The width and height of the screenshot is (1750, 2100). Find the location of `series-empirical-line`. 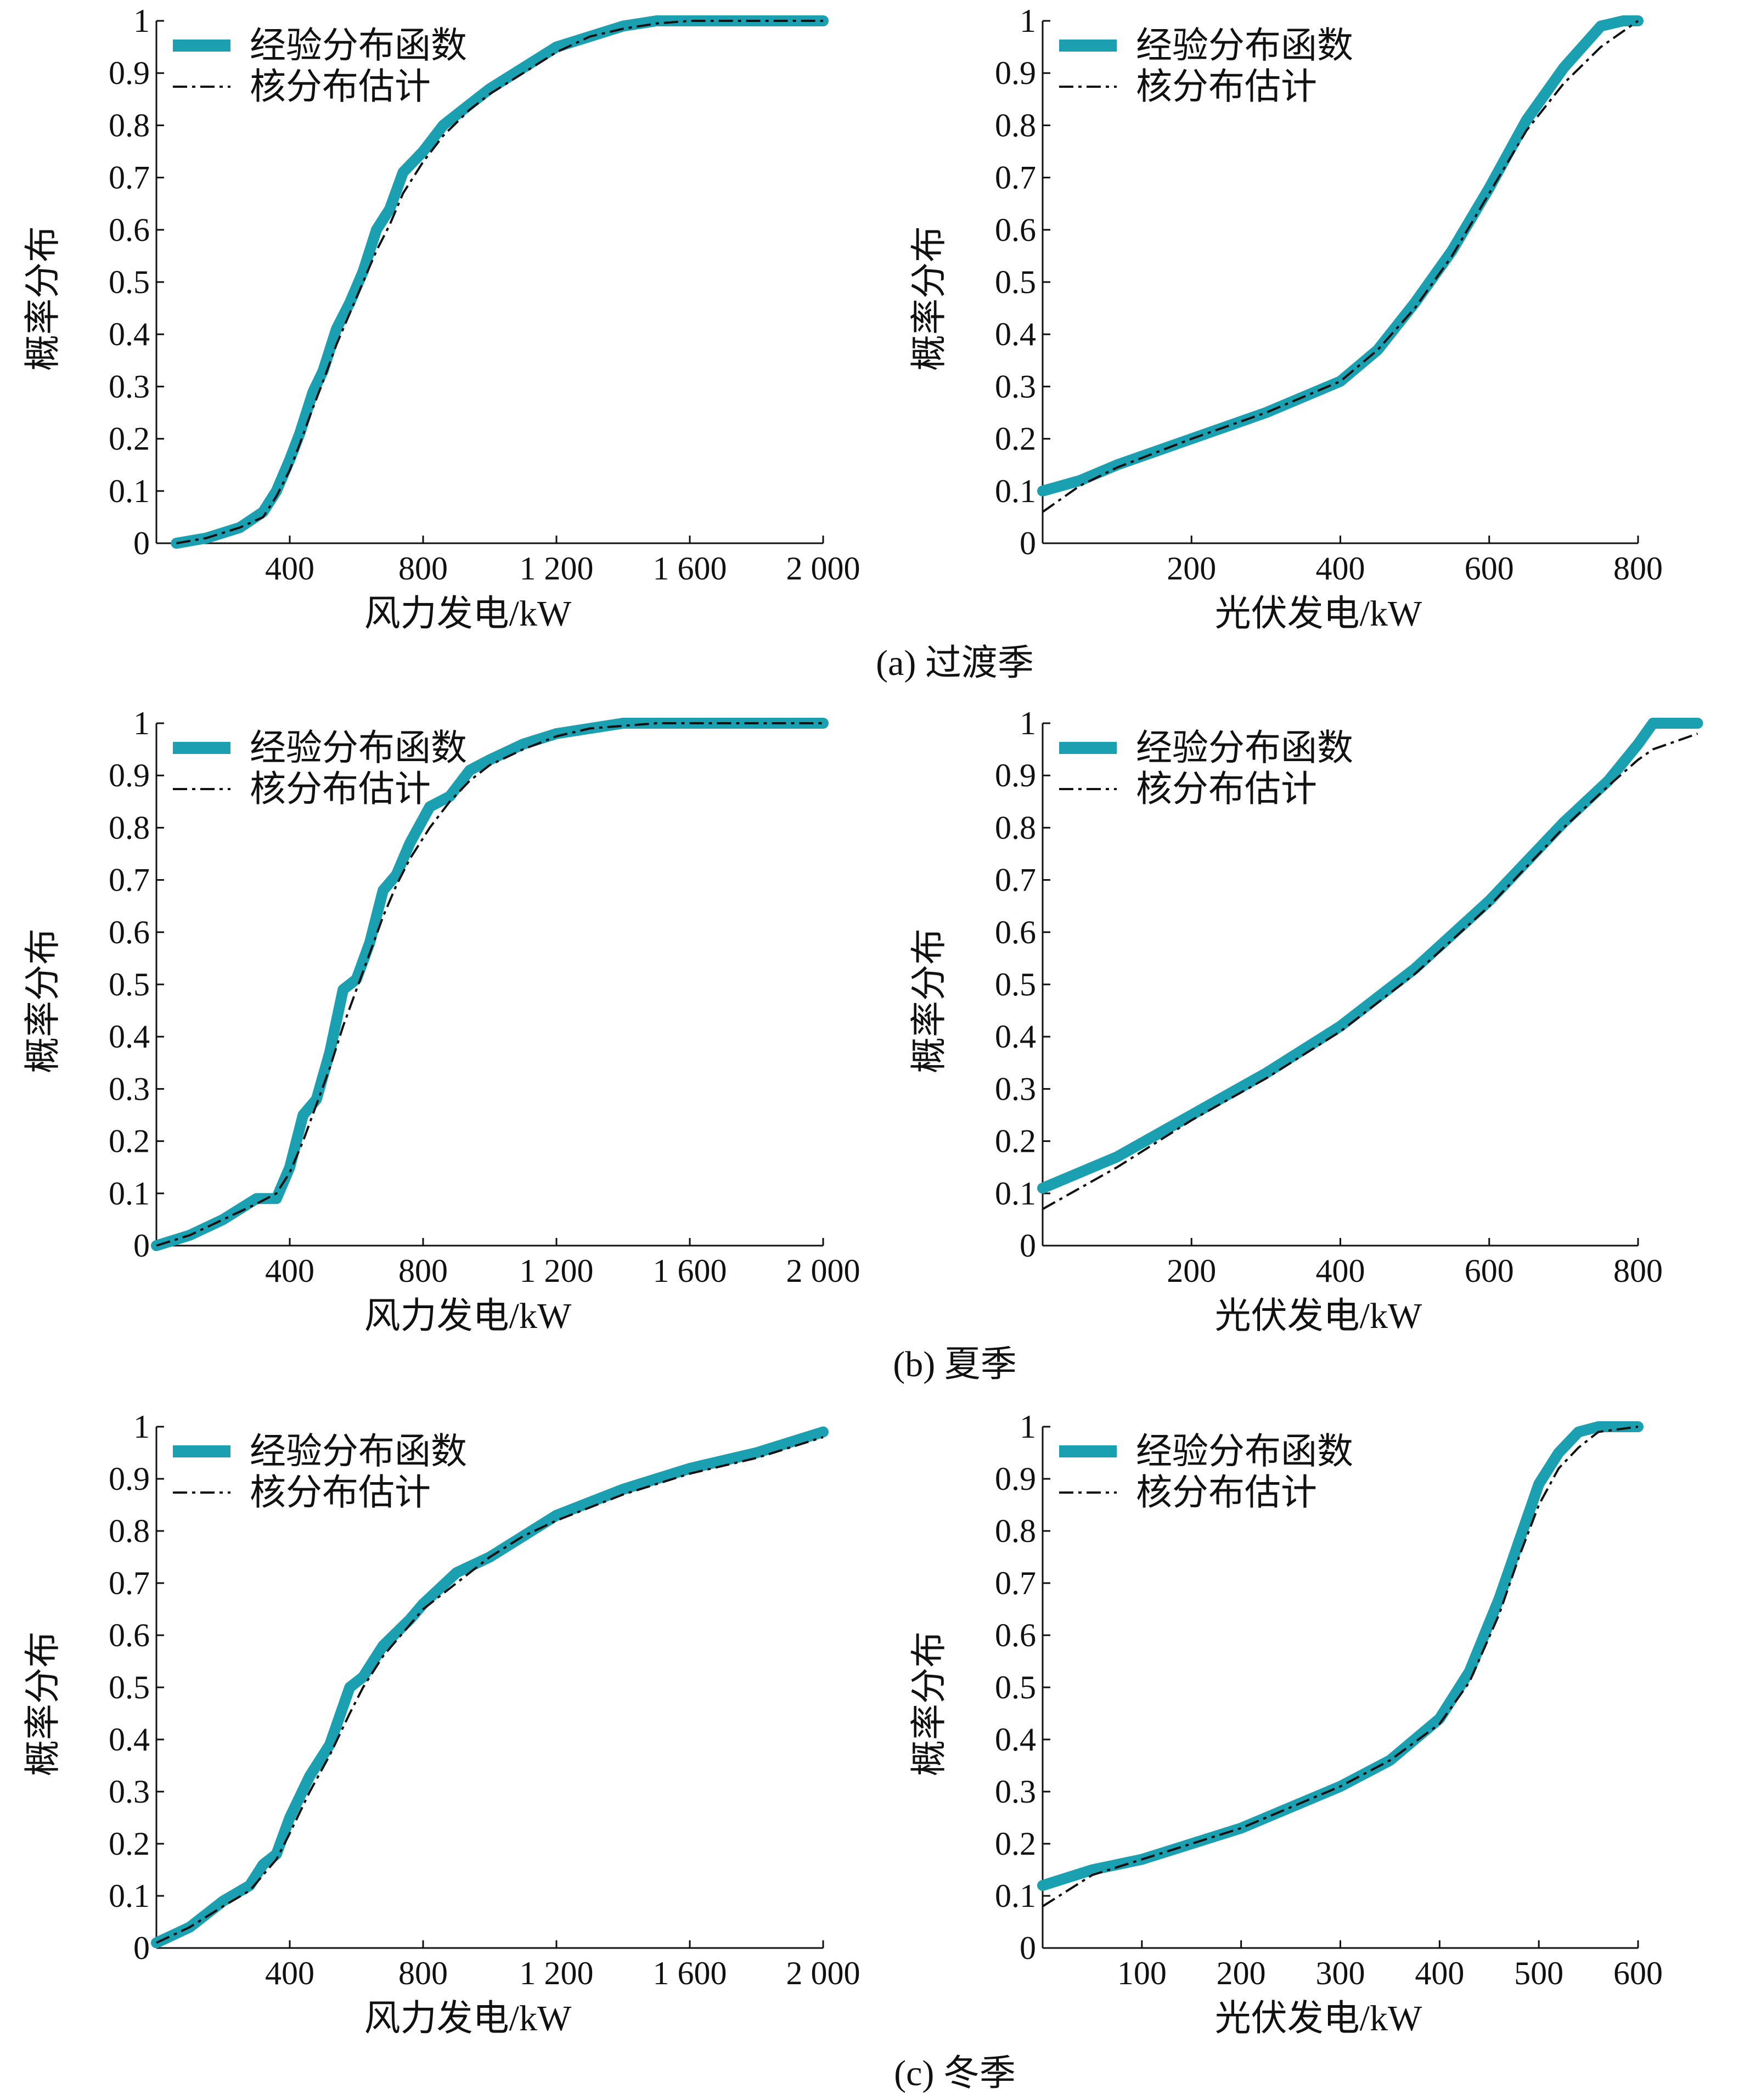

series-empirical-line is located at coordinates (1340, 1656).